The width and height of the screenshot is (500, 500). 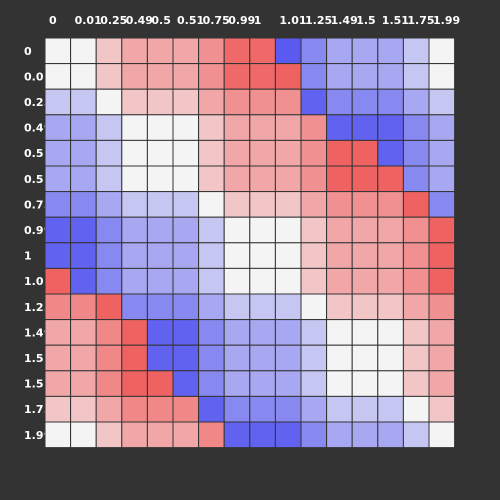 I want to click on x-tick-label: 0.25, so click(x=113, y=20).